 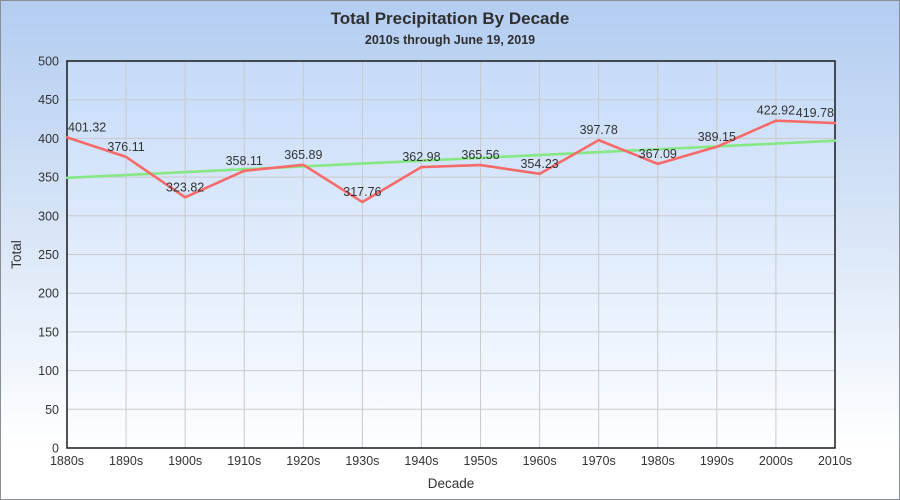 What do you see at coordinates (48, 139) in the screenshot?
I see `y-tick-label: 400` at bounding box center [48, 139].